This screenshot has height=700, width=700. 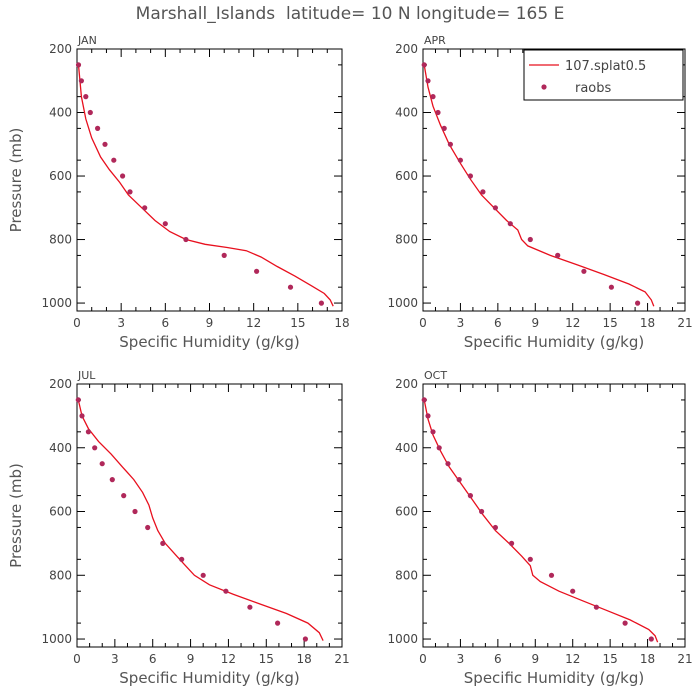 What do you see at coordinates (544, 87) in the screenshot?
I see `legend-dot-swatch` at bounding box center [544, 87].